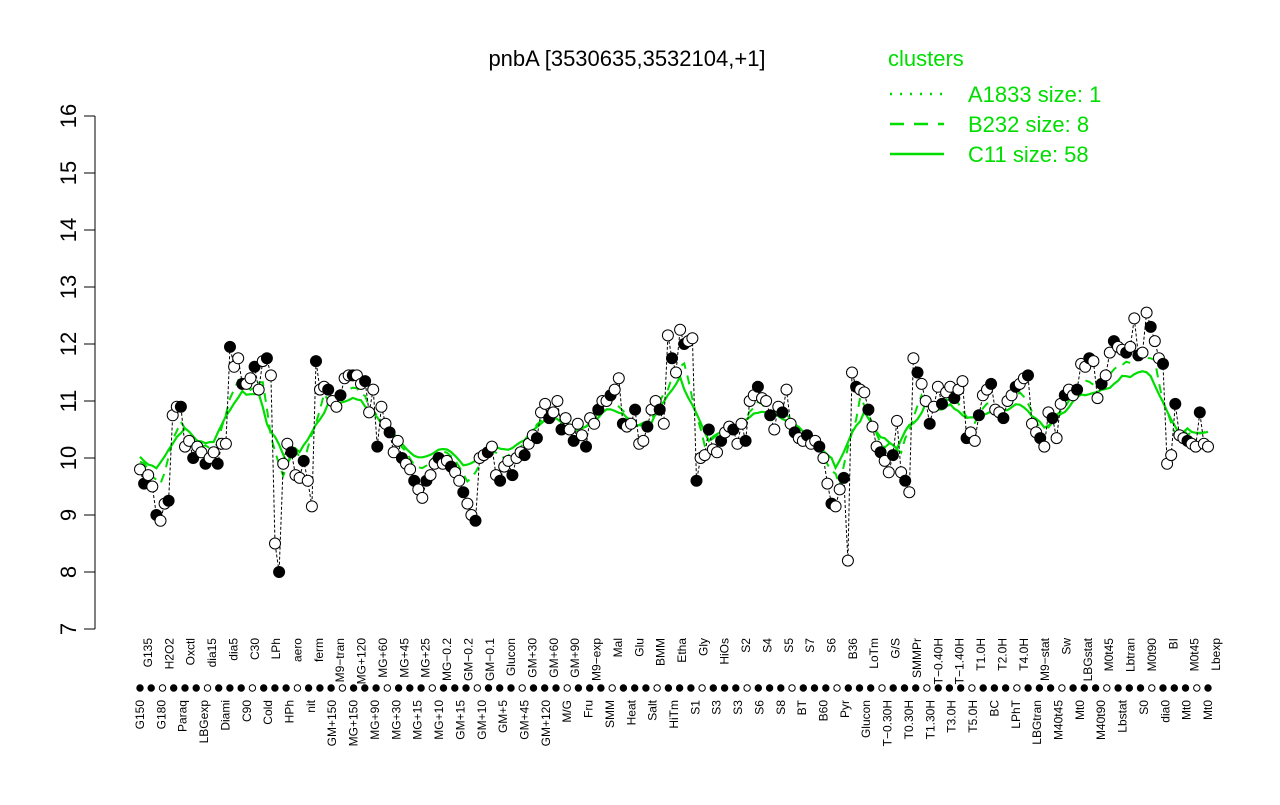  Describe the element at coordinates (639, 647) in the screenshot. I see `x-tick-label: Glu` at that location.